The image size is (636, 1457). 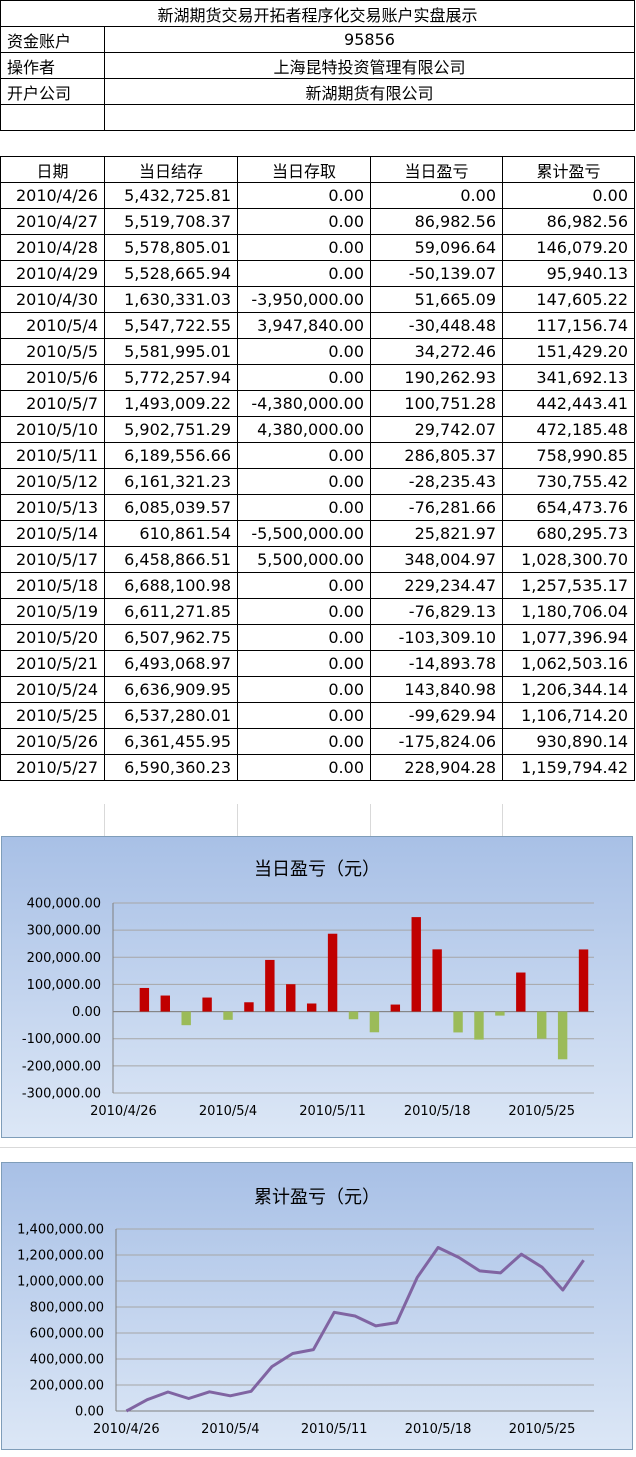 I want to click on table-cell: 1,493,009.22, so click(x=171, y=403).